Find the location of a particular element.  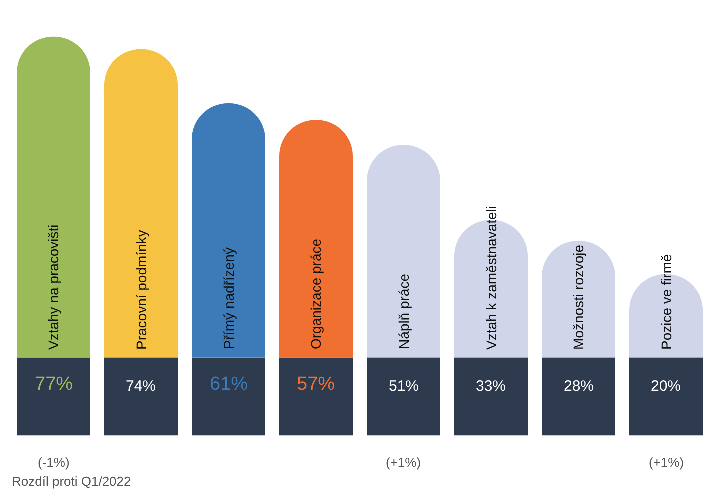

data-label: 61% is located at coordinates (229, 384).